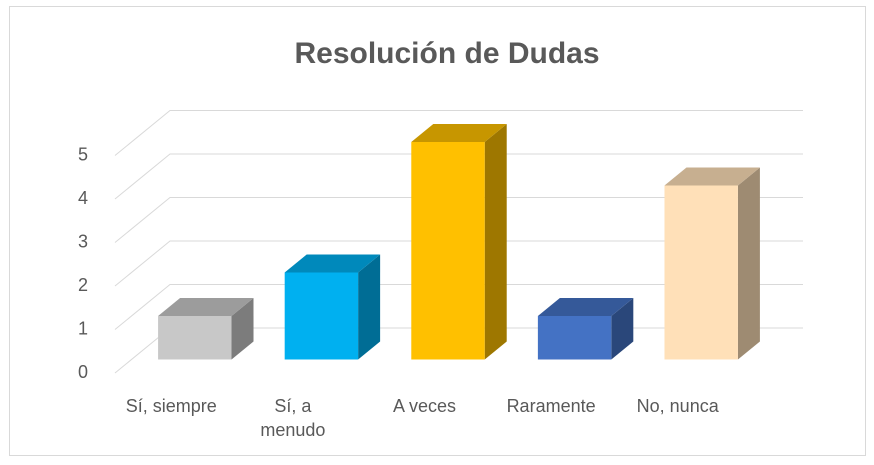 The height and width of the screenshot is (465, 874). What do you see at coordinates (83, 198) in the screenshot?
I see `y-tick-label: 4` at bounding box center [83, 198].